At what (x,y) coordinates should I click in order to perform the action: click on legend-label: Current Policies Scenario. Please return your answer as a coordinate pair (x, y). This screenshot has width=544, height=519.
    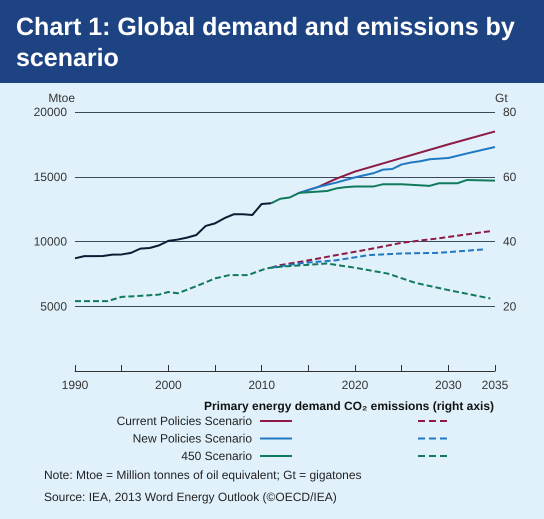
    Looking at the image, I should click on (184, 421).